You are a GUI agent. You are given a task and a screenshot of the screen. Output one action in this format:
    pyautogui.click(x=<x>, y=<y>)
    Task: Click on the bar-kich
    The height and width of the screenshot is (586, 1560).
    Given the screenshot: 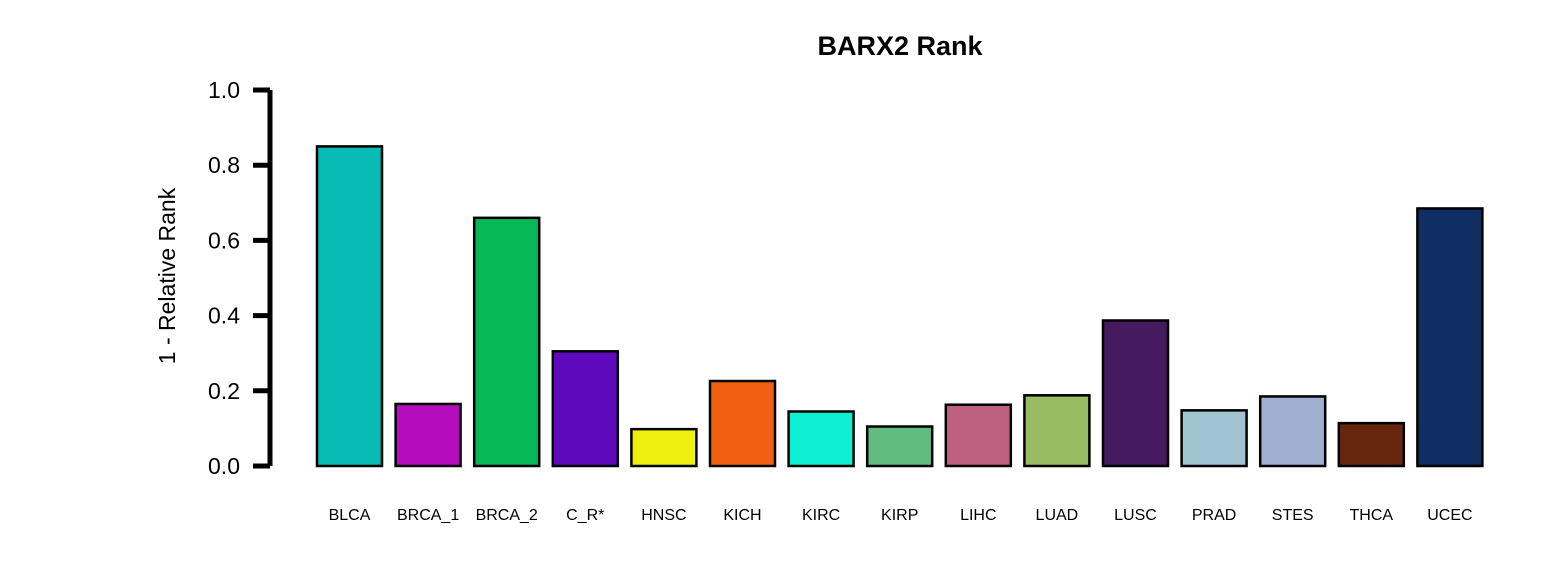 What is the action you would take?
    pyautogui.click(x=742, y=423)
    